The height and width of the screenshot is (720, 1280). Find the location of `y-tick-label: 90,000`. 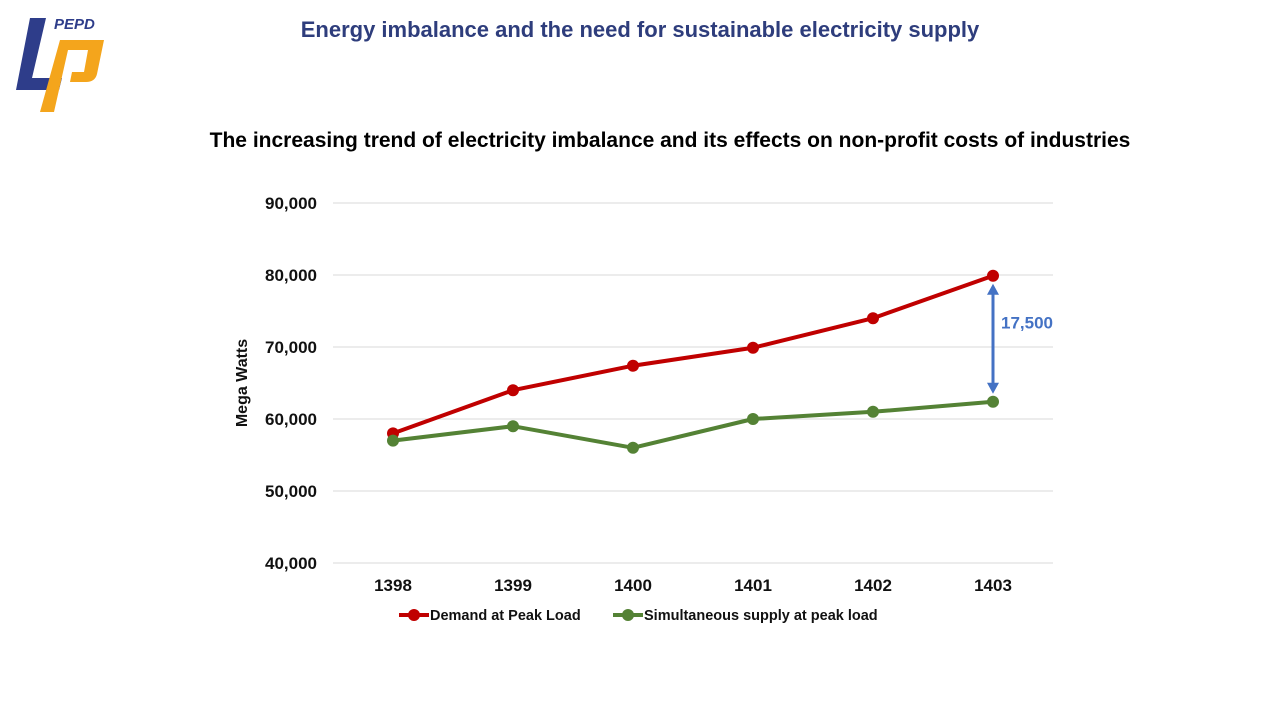

y-tick-label: 90,000 is located at coordinates (291, 203).